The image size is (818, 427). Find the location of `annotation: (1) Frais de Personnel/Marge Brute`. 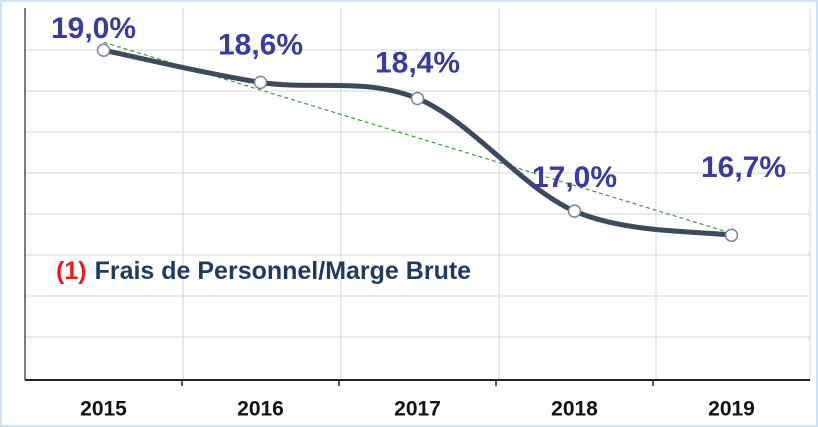

annotation: (1) Frais de Personnel/Marge Brute is located at coordinates (263, 271).